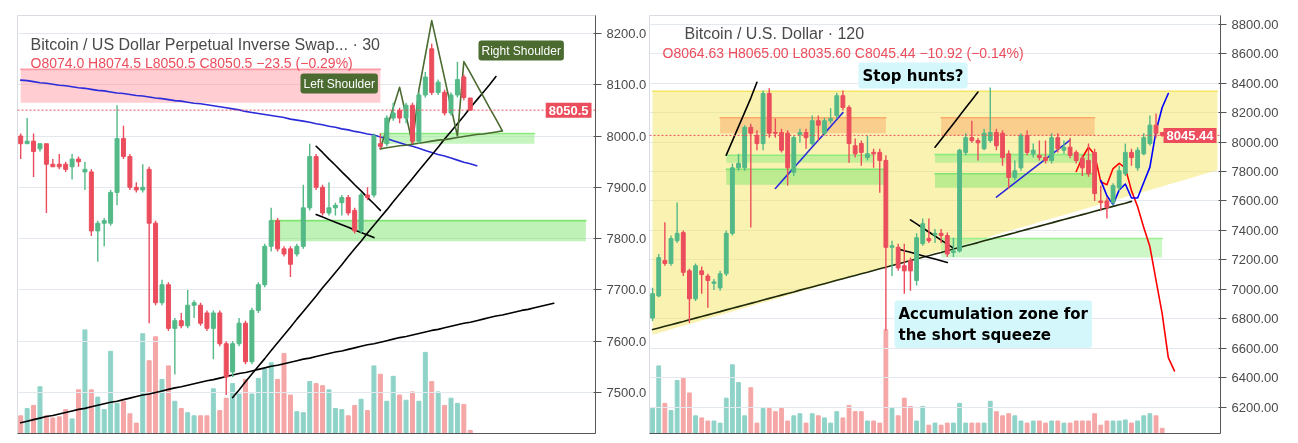  What do you see at coordinates (1255, 172) in the screenshot?
I see `y-tick-label: 7800.00` at bounding box center [1255, 172].